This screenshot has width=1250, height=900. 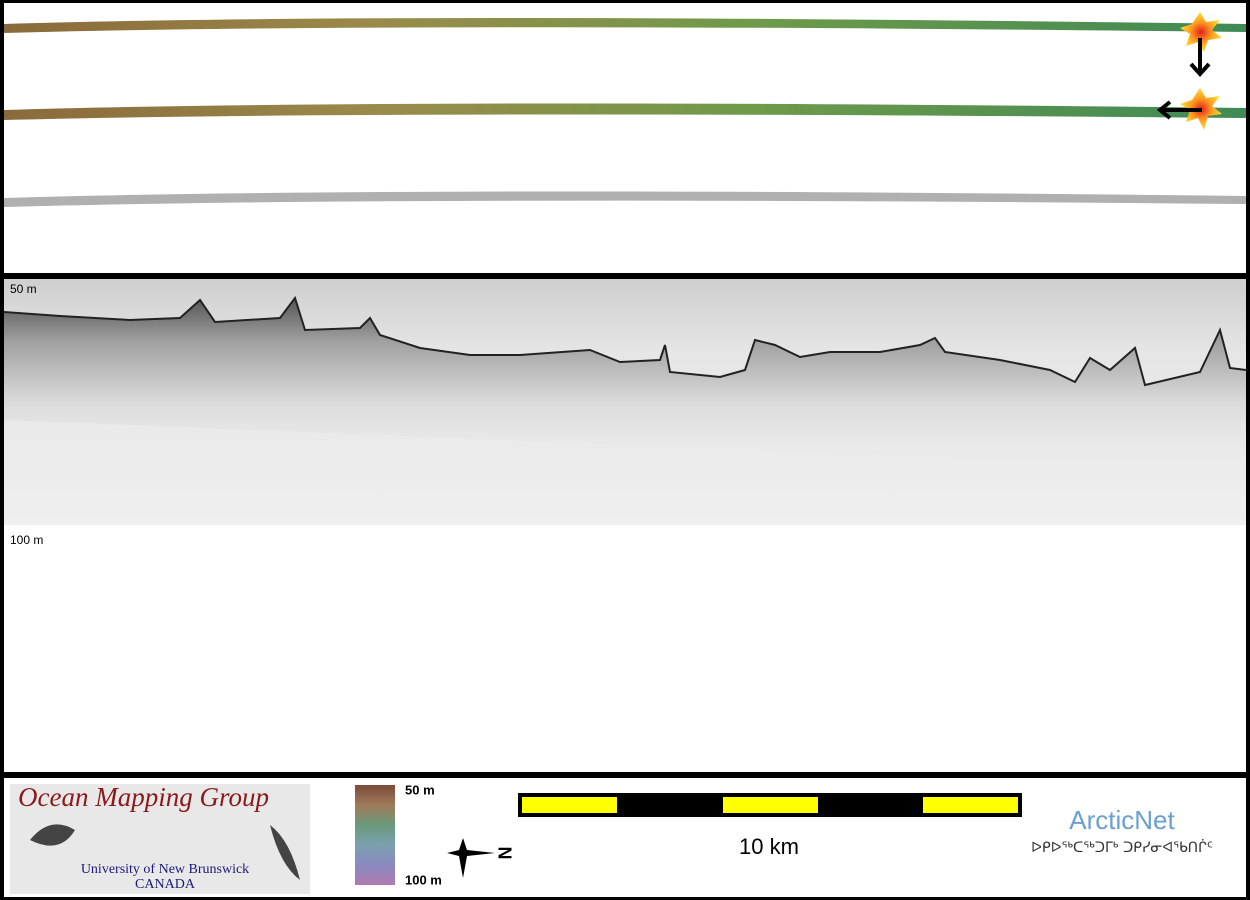 I want to click on omg-country: CANADA, so click(x=165, y=884).